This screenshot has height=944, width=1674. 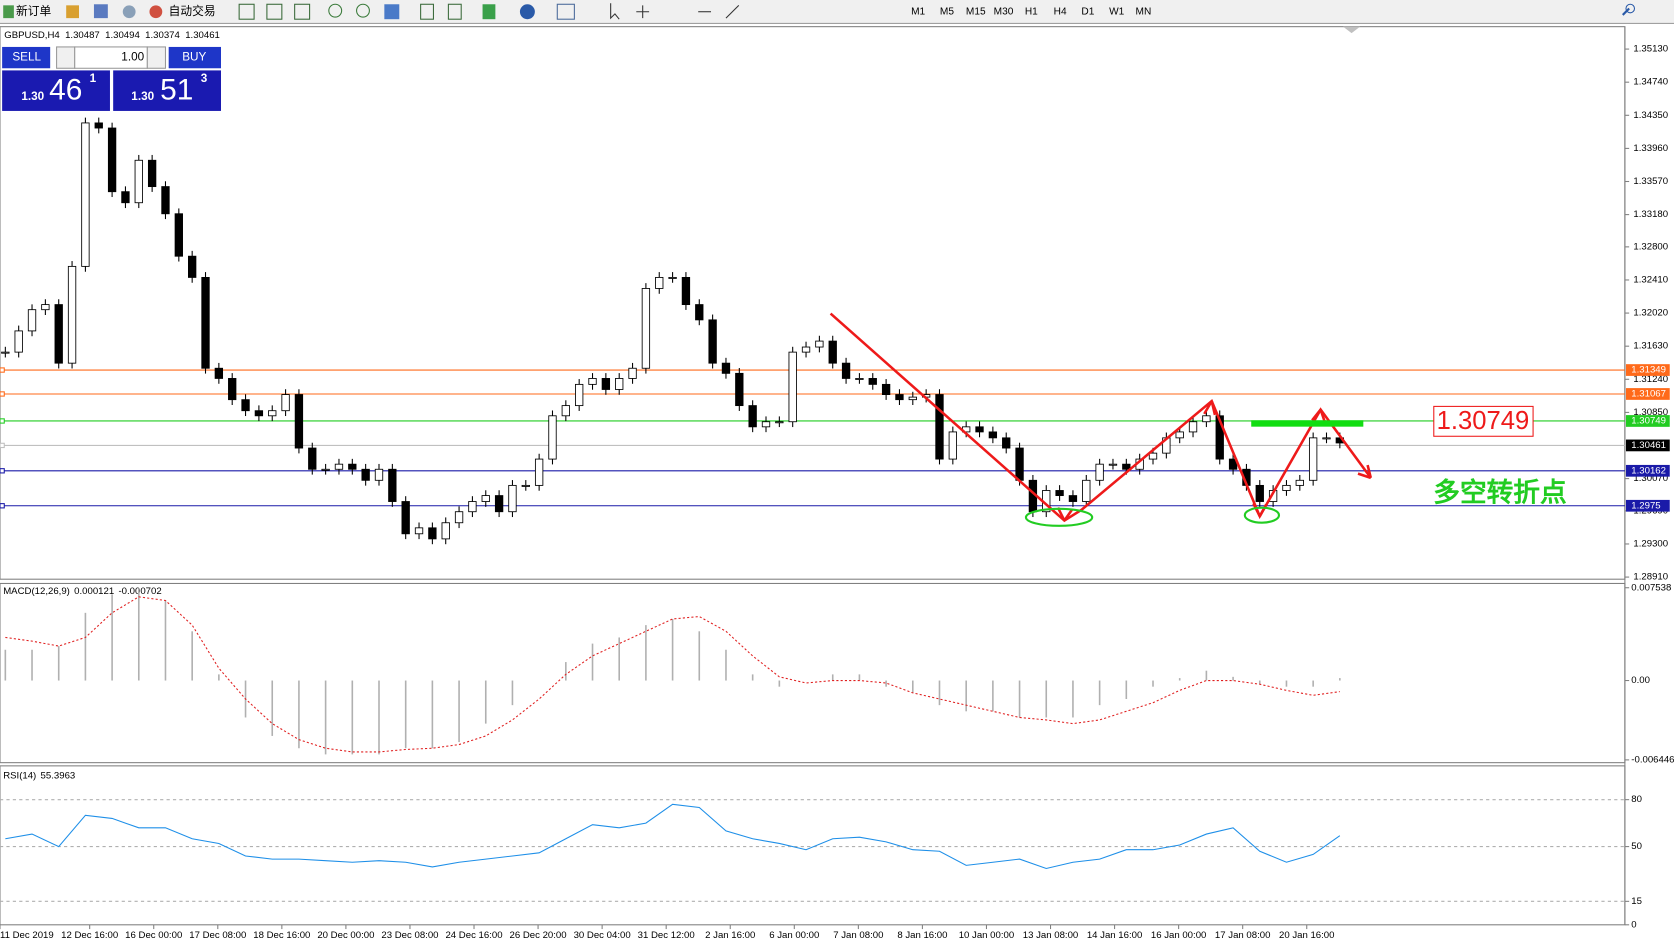 What do you see at coordinates (1181, 419) in the screenshot?
I see `drawings` at bounding box center [1181, 419].